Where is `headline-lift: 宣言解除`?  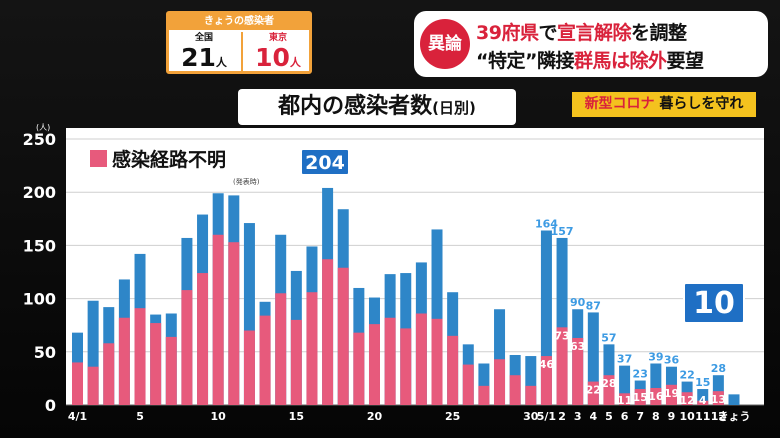 headline-lift: 宣言解除 is located at coordinates (594, 33).